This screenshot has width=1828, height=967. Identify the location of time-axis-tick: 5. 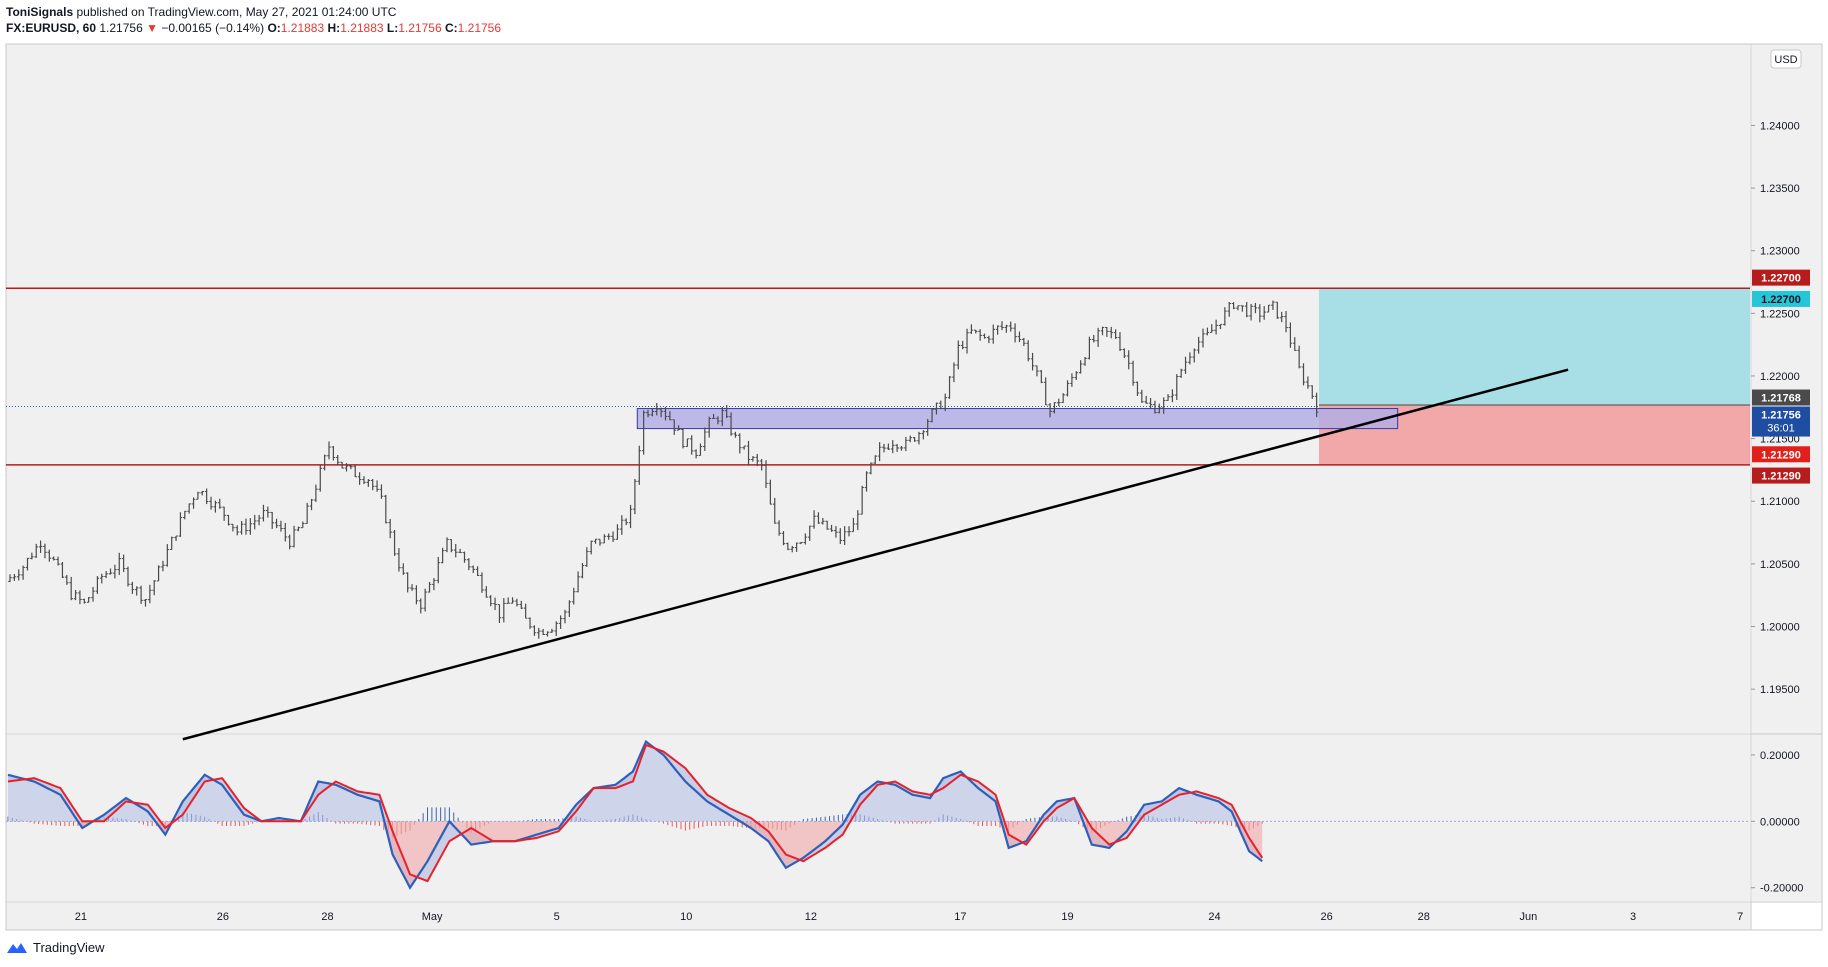
(557, 917).